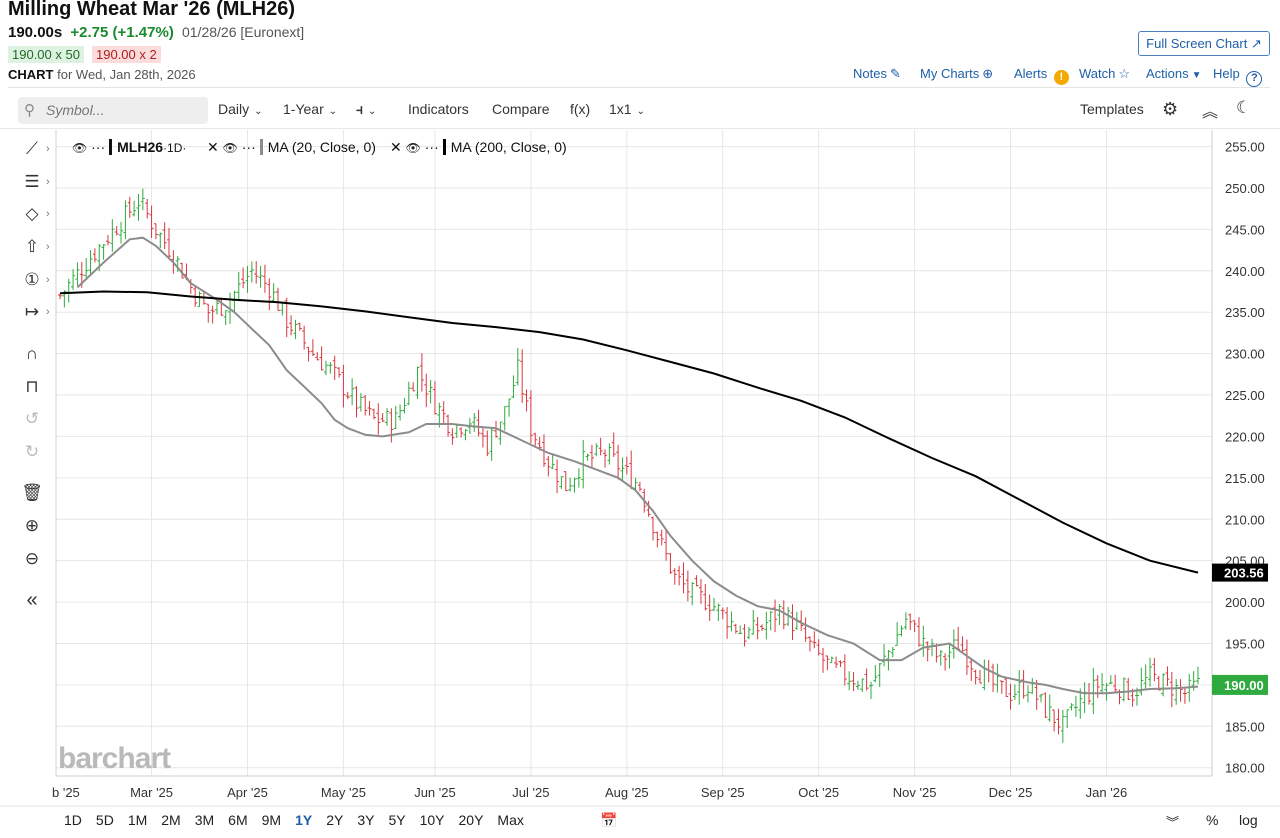 This screenshot has width=1280, height=838. I want to click on actions-menu: Actions ▼, so click(1174, 73).